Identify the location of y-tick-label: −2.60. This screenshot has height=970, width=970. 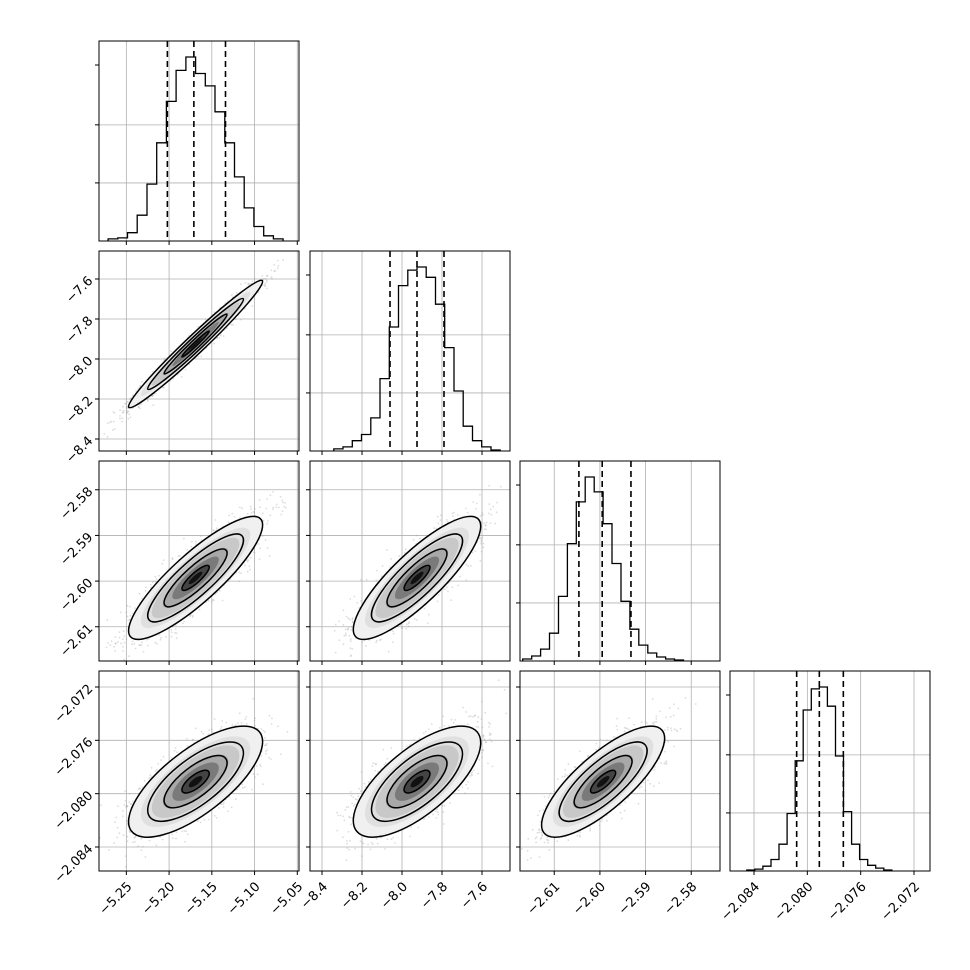
(77, 595).